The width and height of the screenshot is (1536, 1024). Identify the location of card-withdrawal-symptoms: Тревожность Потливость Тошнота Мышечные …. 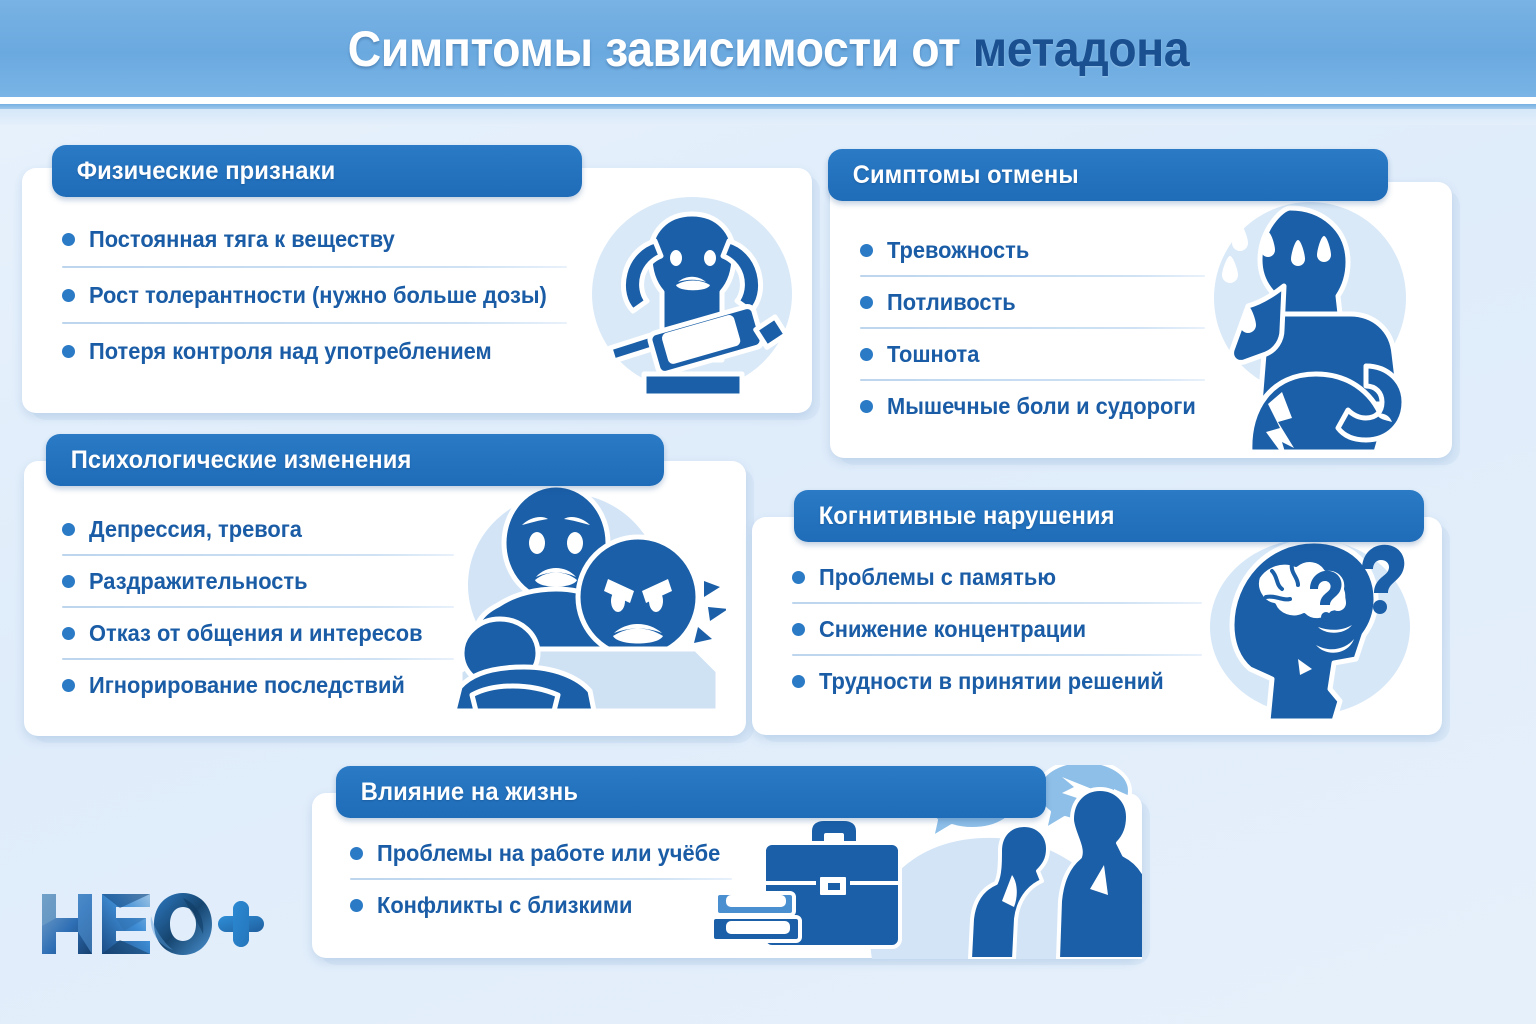
(1141, 320).